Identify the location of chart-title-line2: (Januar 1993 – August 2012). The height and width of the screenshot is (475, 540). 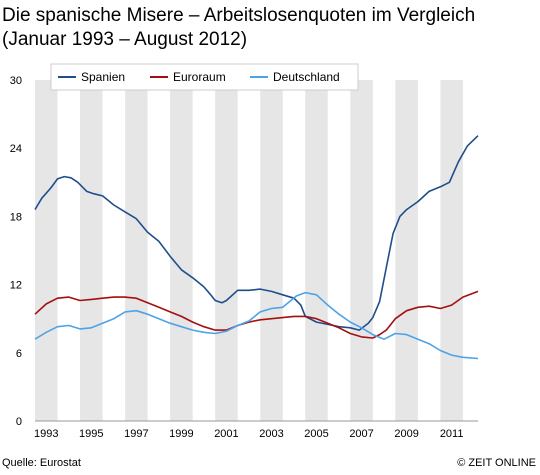
(125, 39).